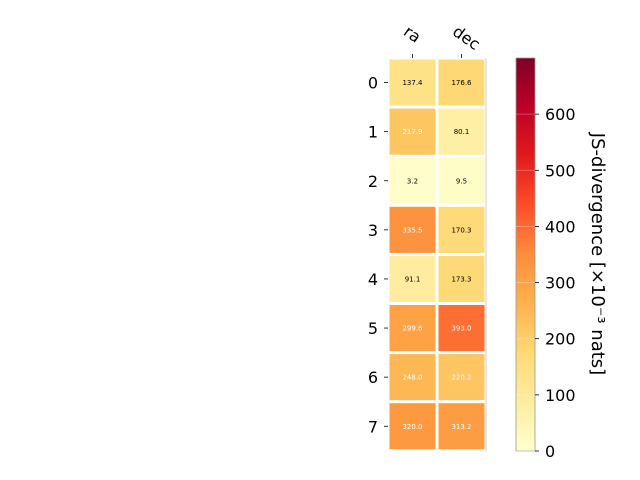 Image resolution: width=640 pixels, height=480 pixels. I want to click on heatmap-cell-label: 137.4, so click(412, 83).